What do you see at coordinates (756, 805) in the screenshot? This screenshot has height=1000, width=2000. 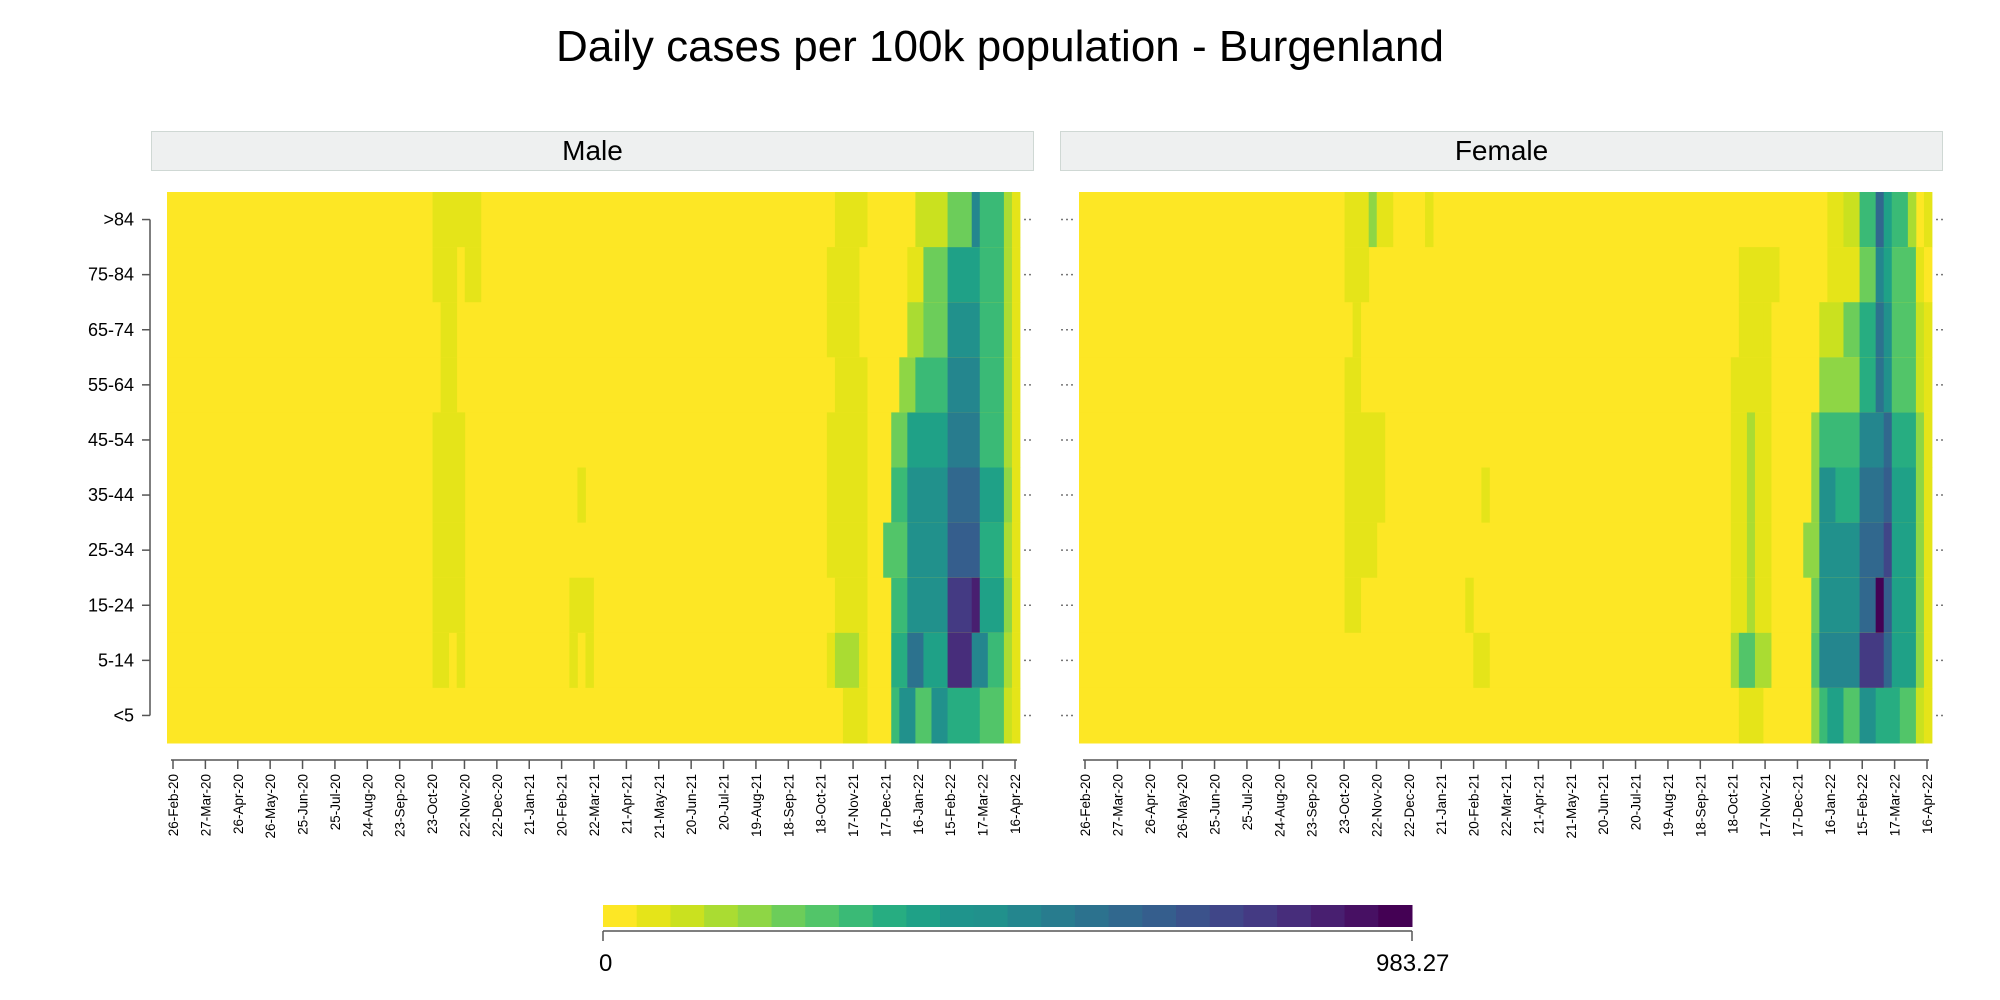 I see `x-tick-label: 19-Aug-21` at bounding box center [756, 805].